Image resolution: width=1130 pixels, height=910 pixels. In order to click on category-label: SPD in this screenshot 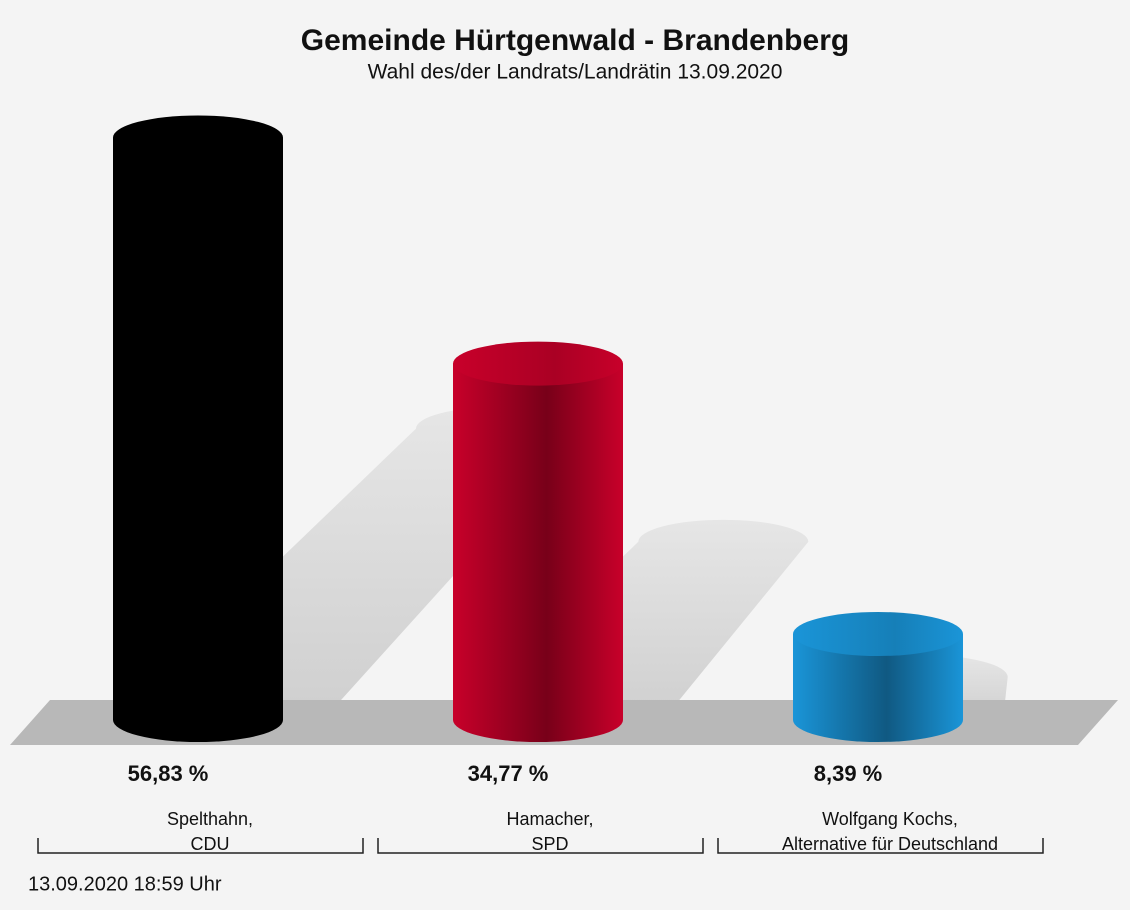, I will do `click(549, 844)`.